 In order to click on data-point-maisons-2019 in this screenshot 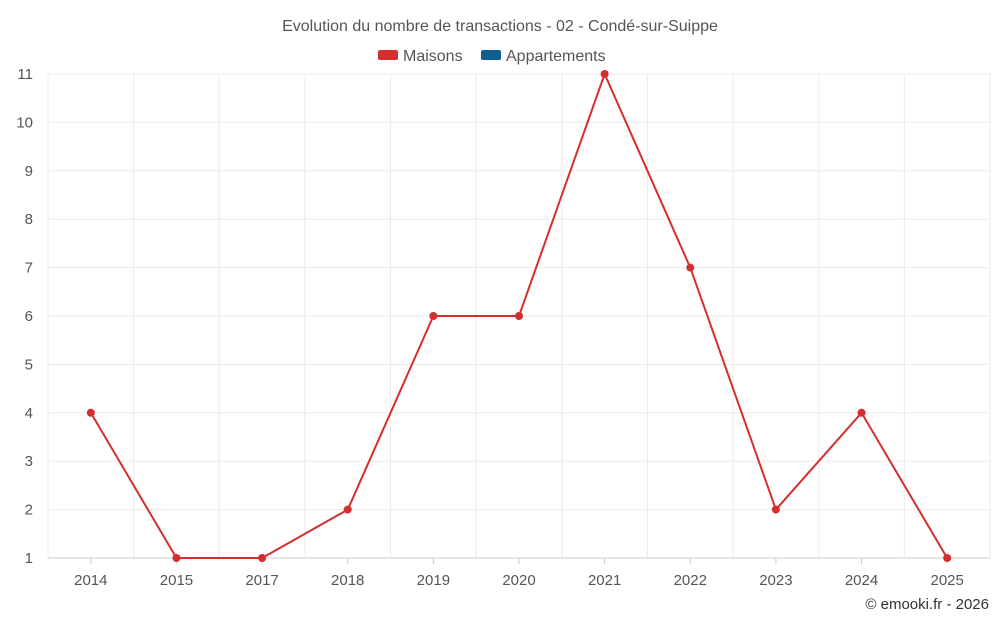, I will do `click(433, 316)`.